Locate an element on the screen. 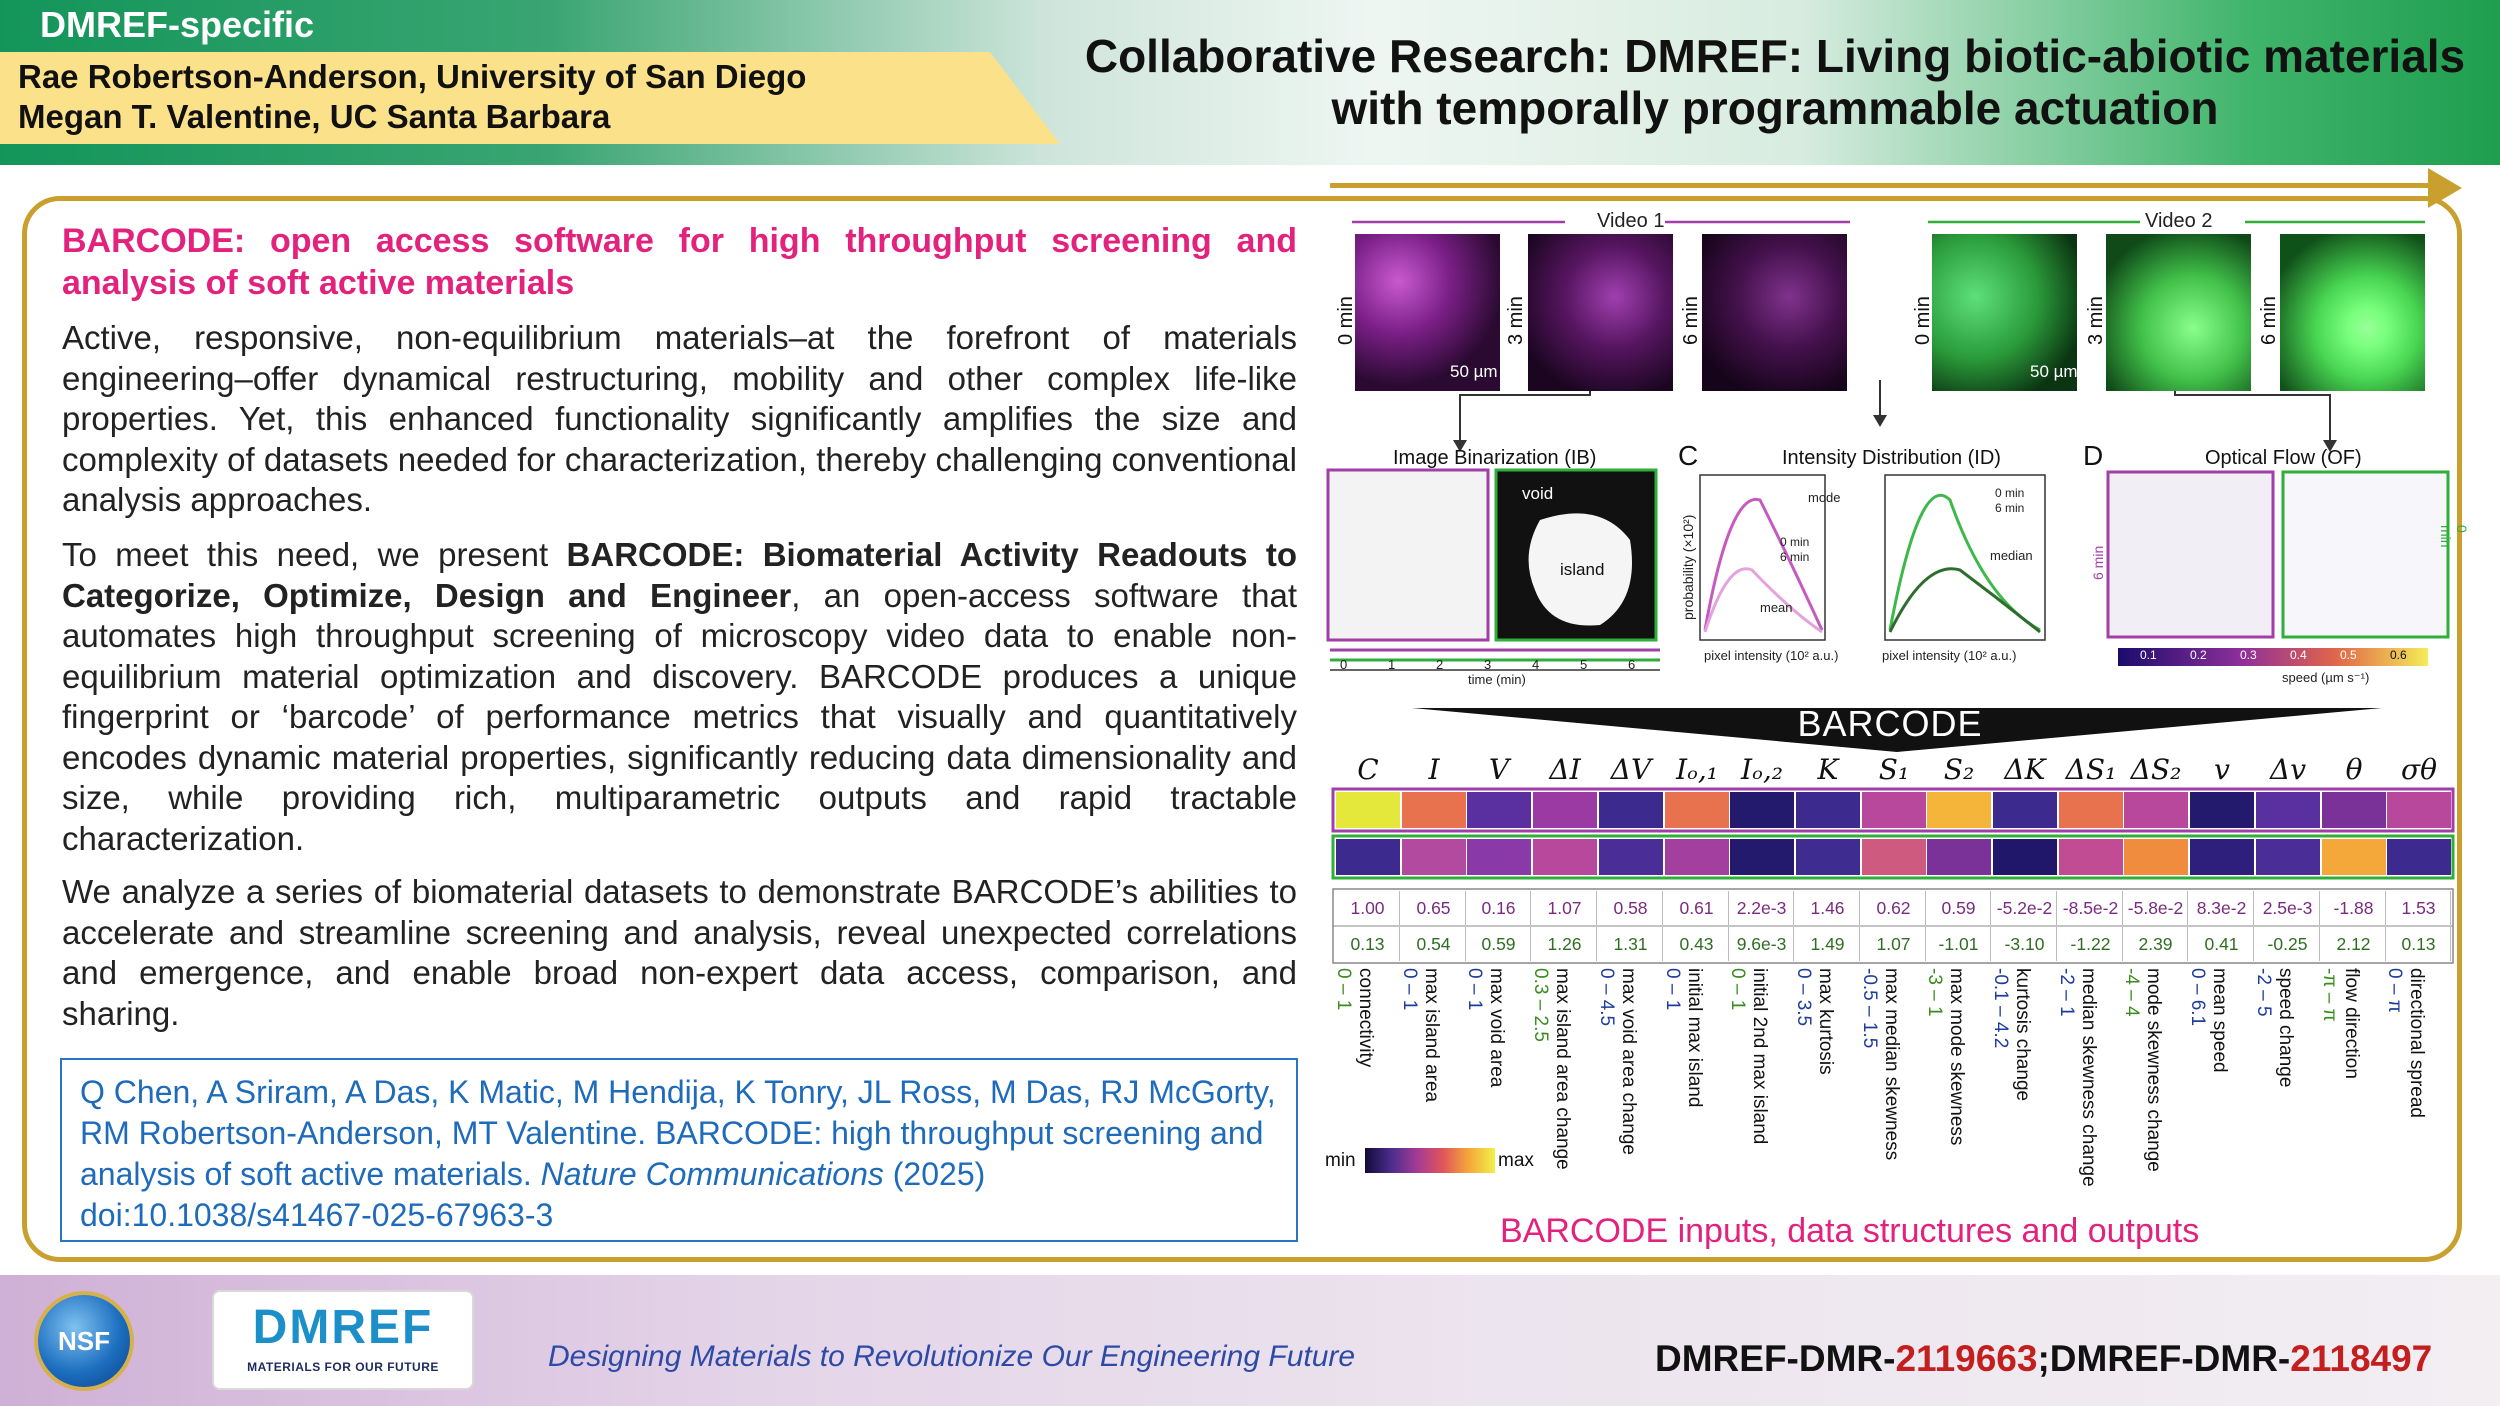 The image size is (2500, 1406). metric-name: max void area is located at coordinates (1496, 1028).